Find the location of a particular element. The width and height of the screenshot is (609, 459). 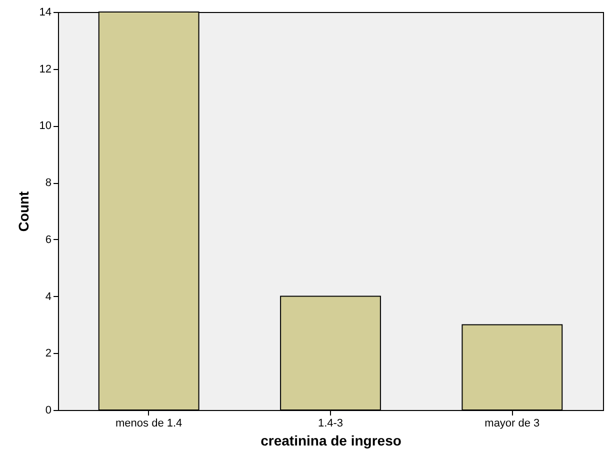

x-tick-label: 1.4-3 is located at coordinates (331, 424).